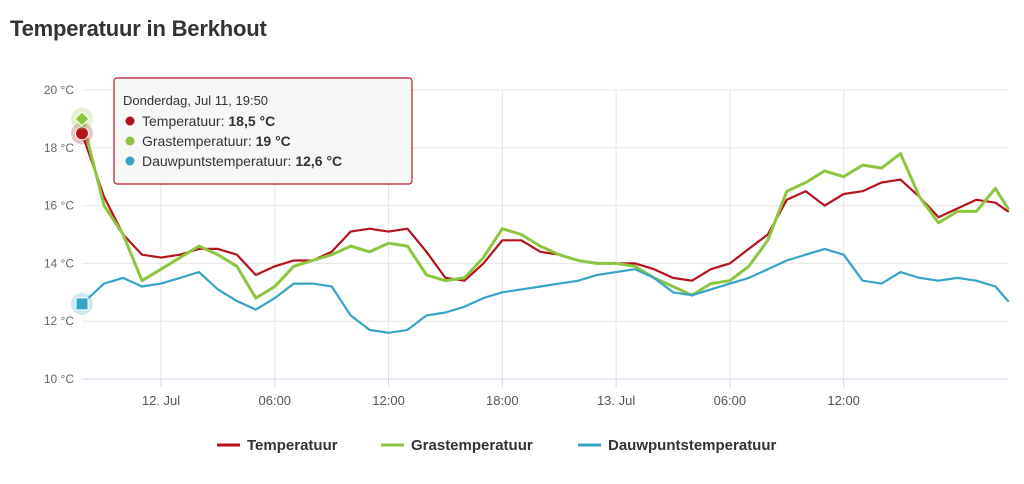 This screenshot has width=1024, height=484. I want to click on tooltip-name-temperatuur: Temperatuur, so click(181, 121).